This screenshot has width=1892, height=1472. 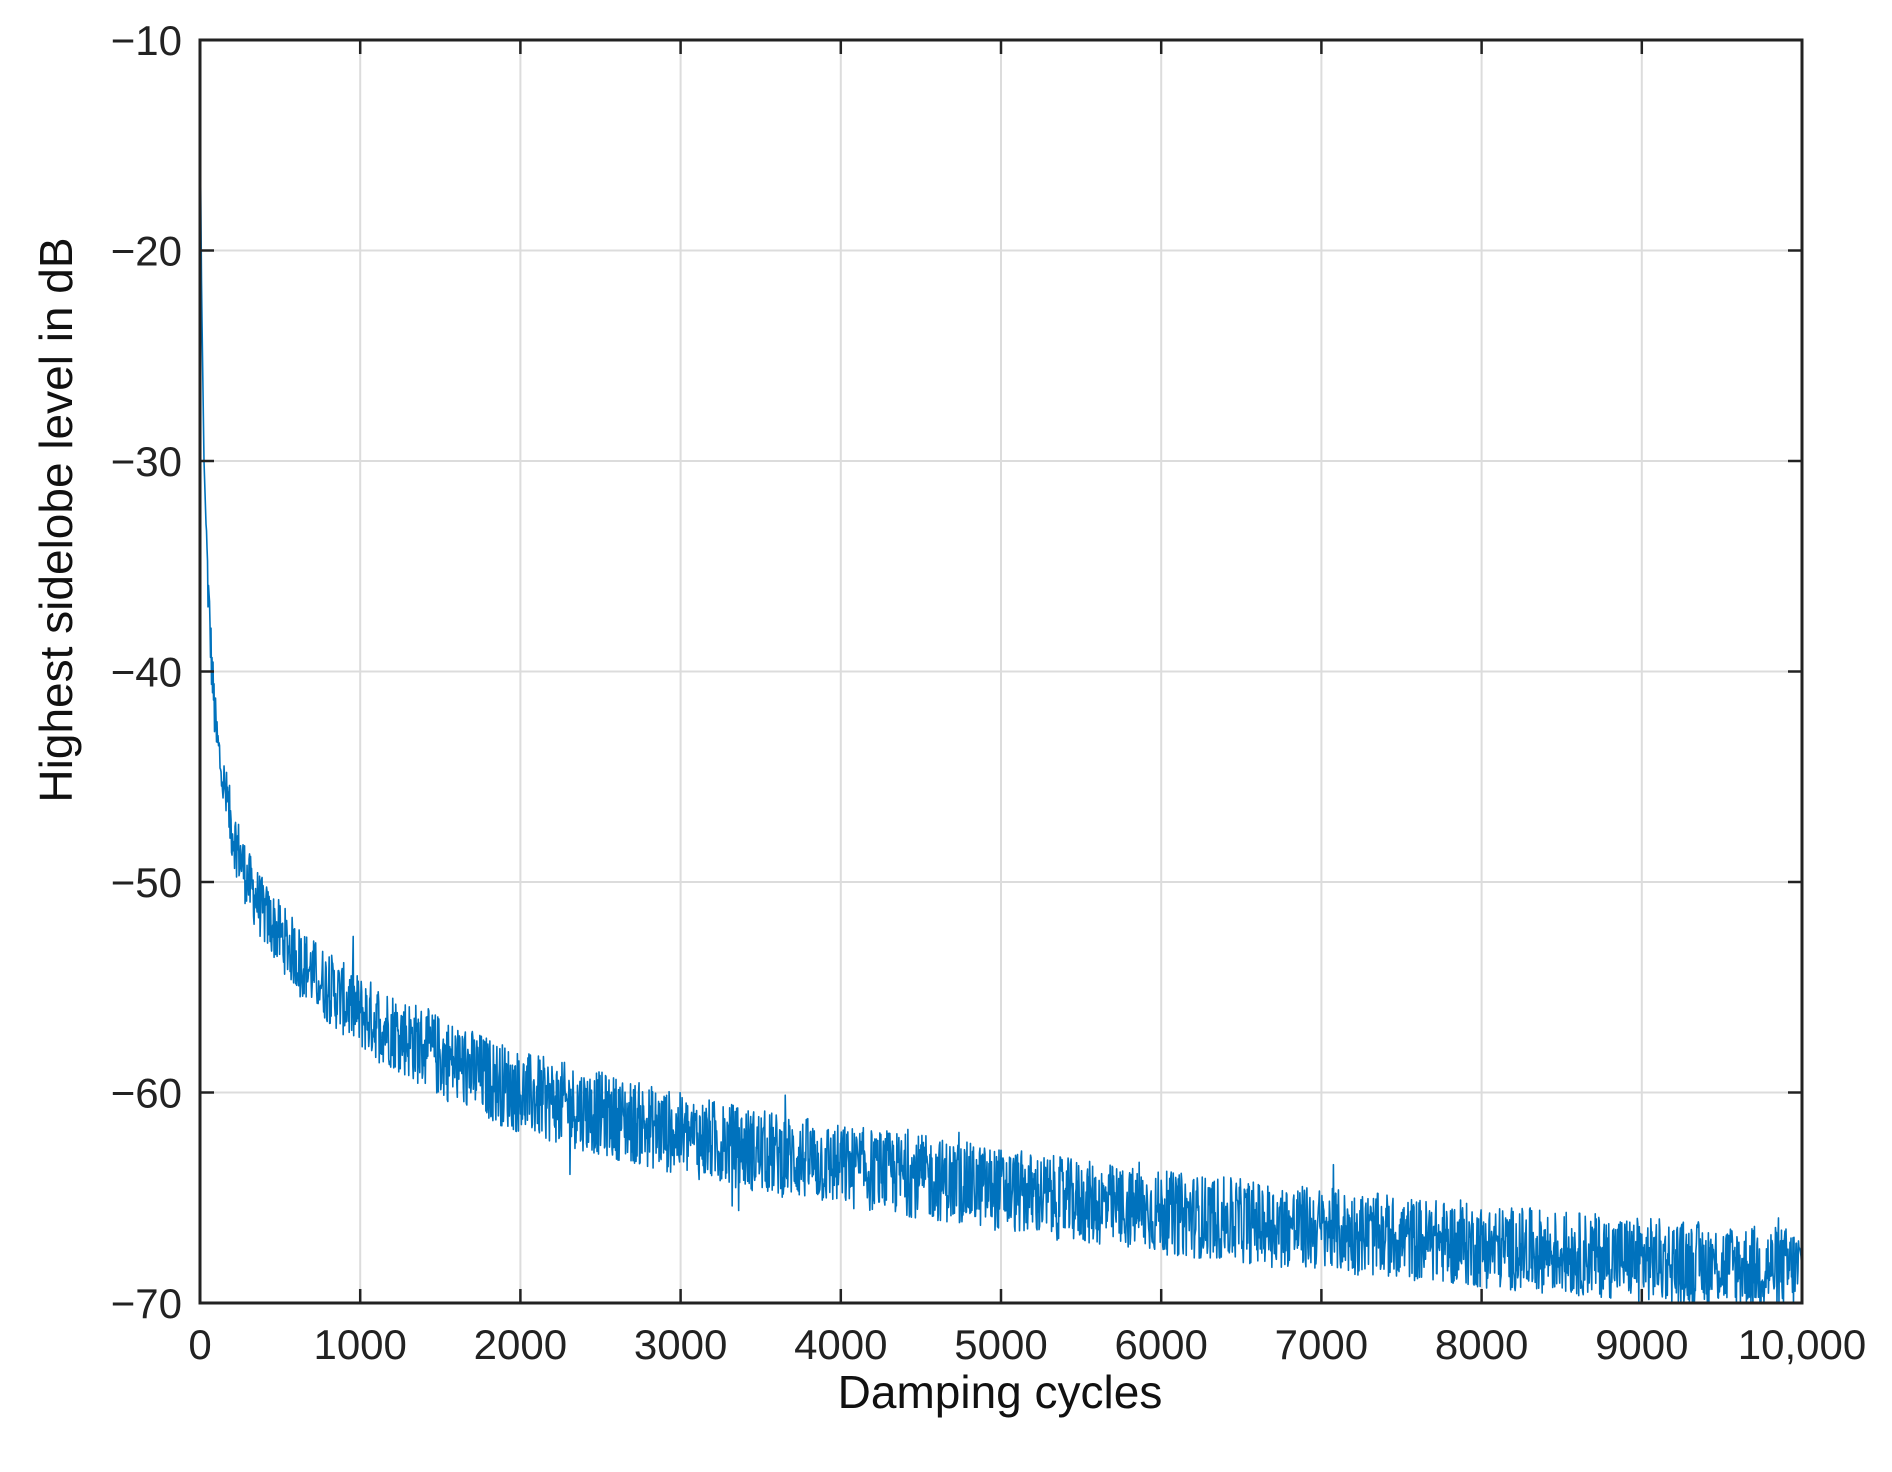 I want to click on y-tick-labels: −70 −60 −50 −40 −30 −20 −10, so click(x=146, y=672).